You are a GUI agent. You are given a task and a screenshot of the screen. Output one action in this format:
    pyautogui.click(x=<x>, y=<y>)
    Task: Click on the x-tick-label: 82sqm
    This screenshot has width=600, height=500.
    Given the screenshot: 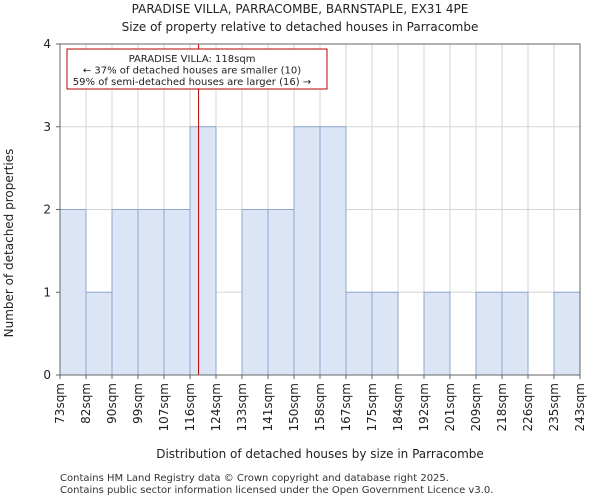 What is the action you would take?
    pyautogui.click(x=86, y=403)
    